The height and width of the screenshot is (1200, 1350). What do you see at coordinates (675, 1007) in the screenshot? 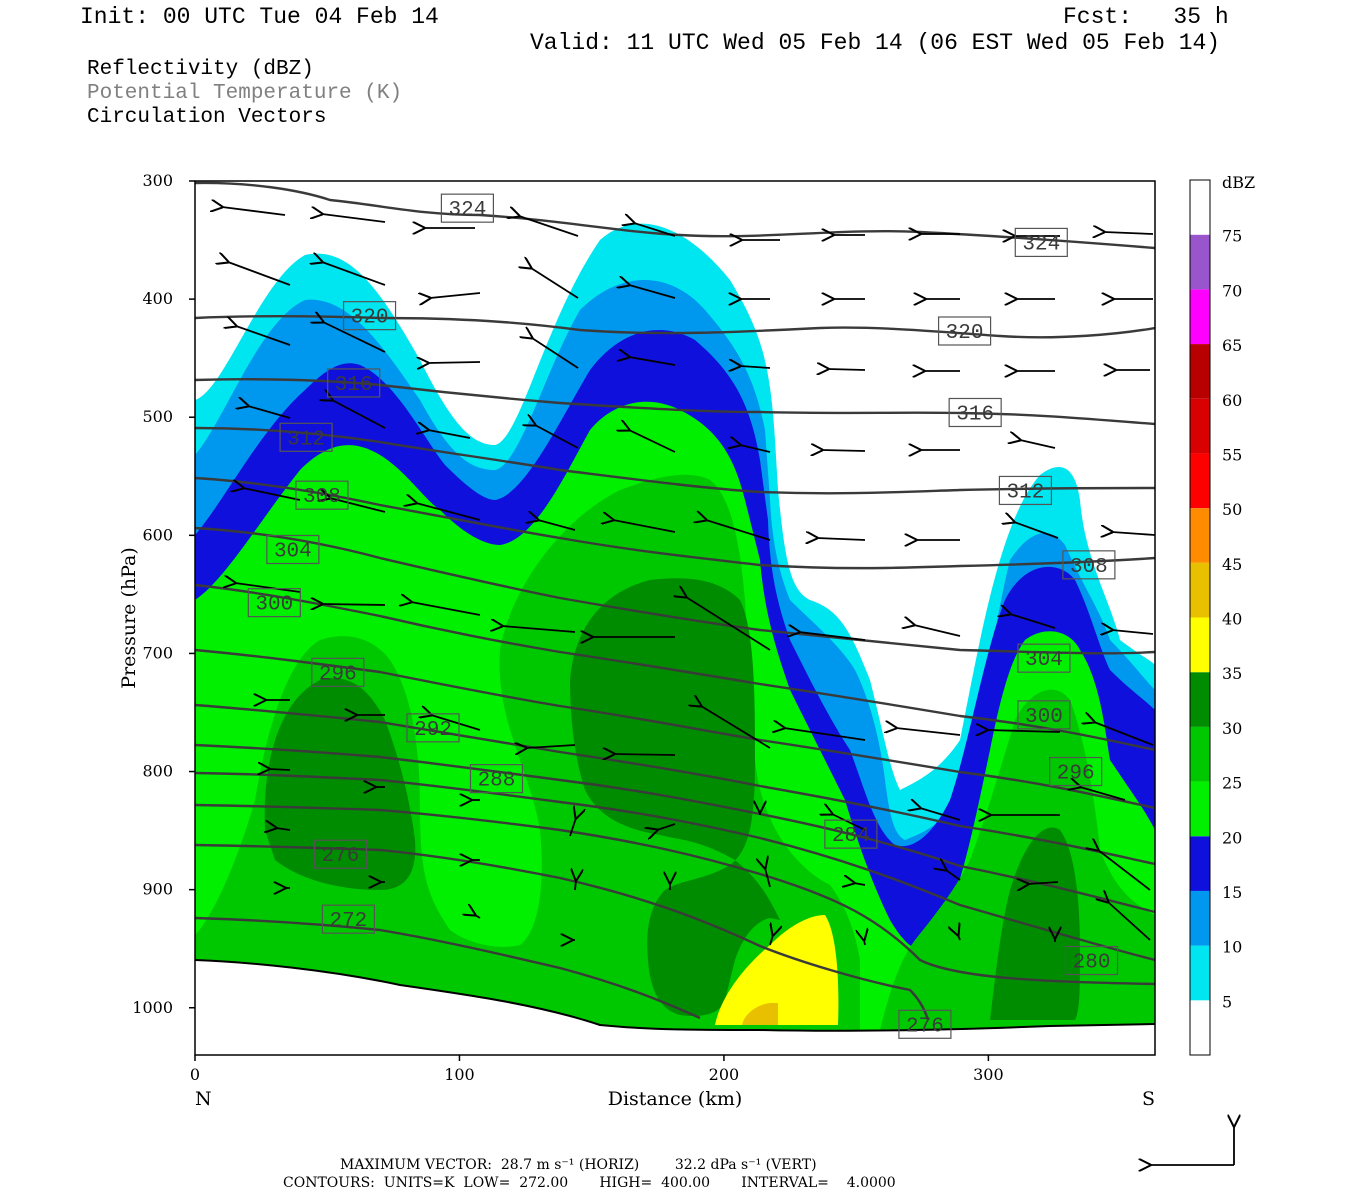
I see `terrain` at bounding box center [675, 1007].